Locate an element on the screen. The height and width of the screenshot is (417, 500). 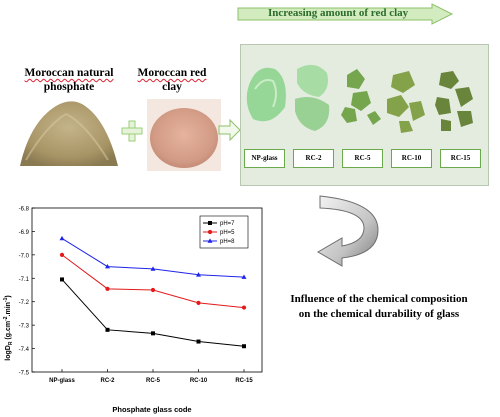
legend-label: pH=8 is located at coordinates (227, 242).